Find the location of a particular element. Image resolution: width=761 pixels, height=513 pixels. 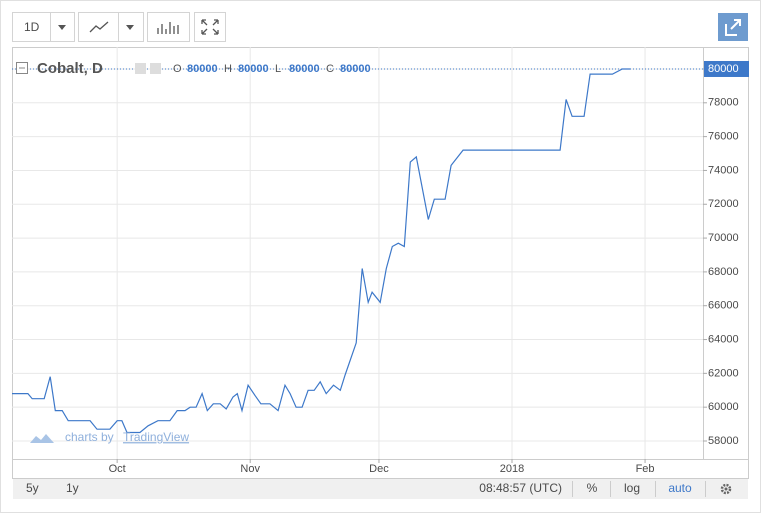

x-tick-label: Nov is located at coordinates (250, 469).